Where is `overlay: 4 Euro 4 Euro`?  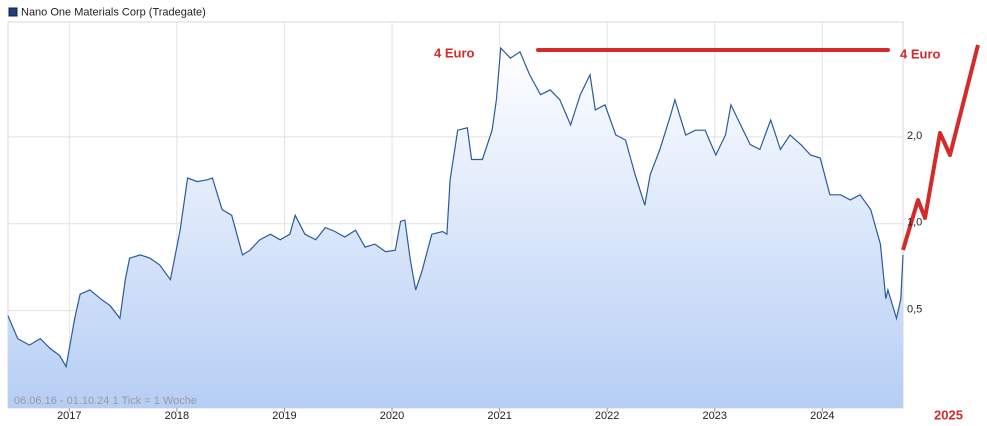
overlay: 4 Euro 4 Euro is located at coordinates (687, 53).